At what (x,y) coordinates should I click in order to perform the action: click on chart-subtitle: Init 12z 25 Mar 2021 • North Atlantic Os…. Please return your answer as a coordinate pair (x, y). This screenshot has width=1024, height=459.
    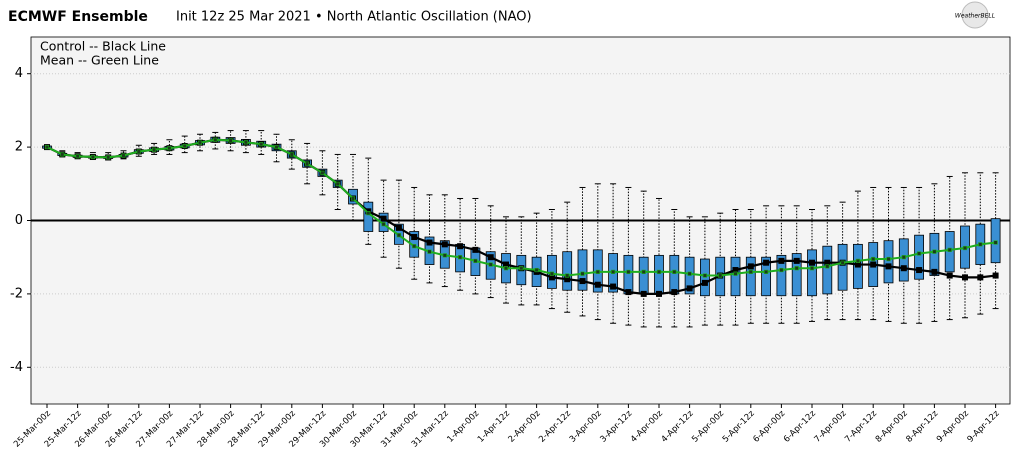
    Looking at the image, I should click on (354, 17).